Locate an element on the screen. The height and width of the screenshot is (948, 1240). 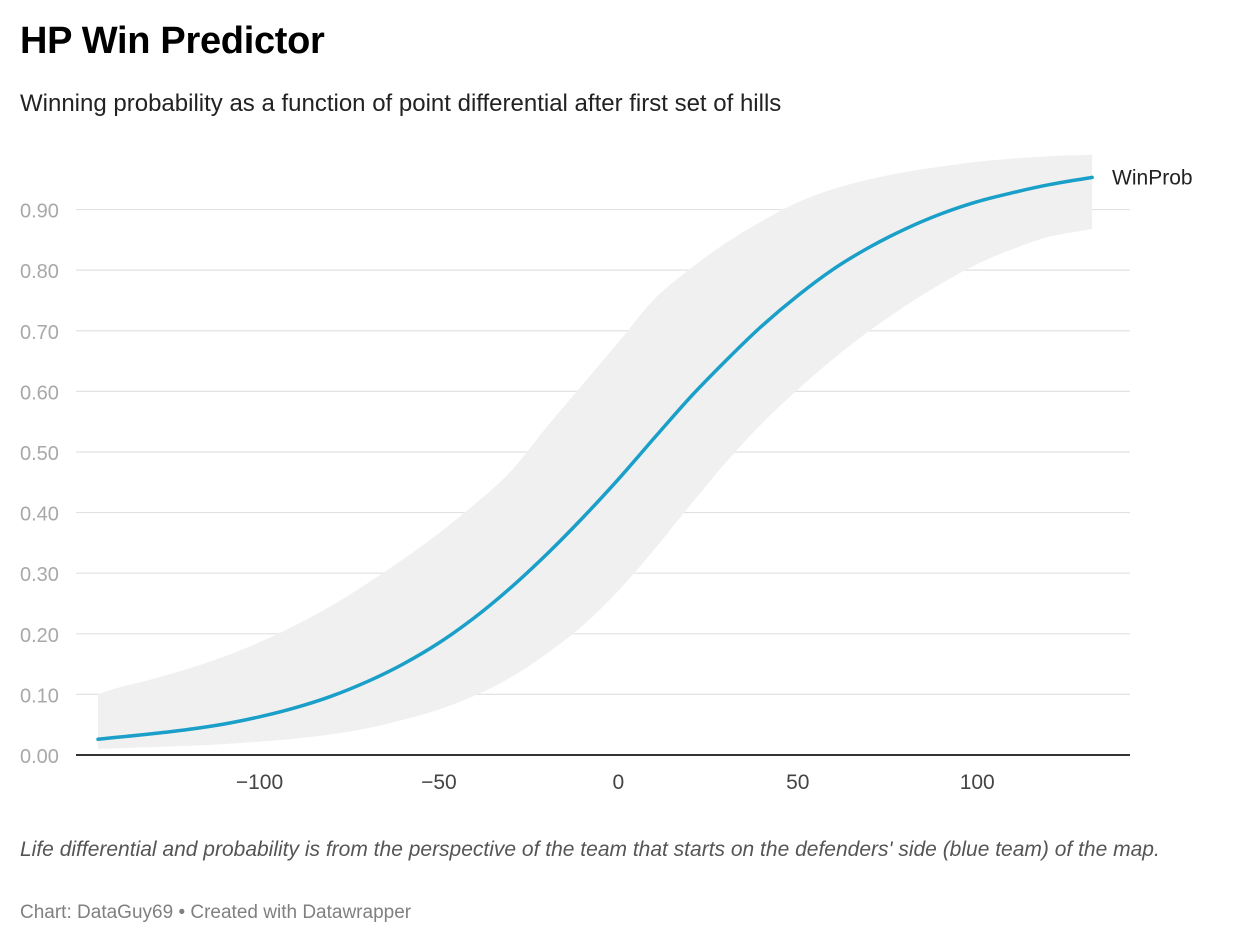
y-tick-label: 0.70 is located at coordinates (39, 333).